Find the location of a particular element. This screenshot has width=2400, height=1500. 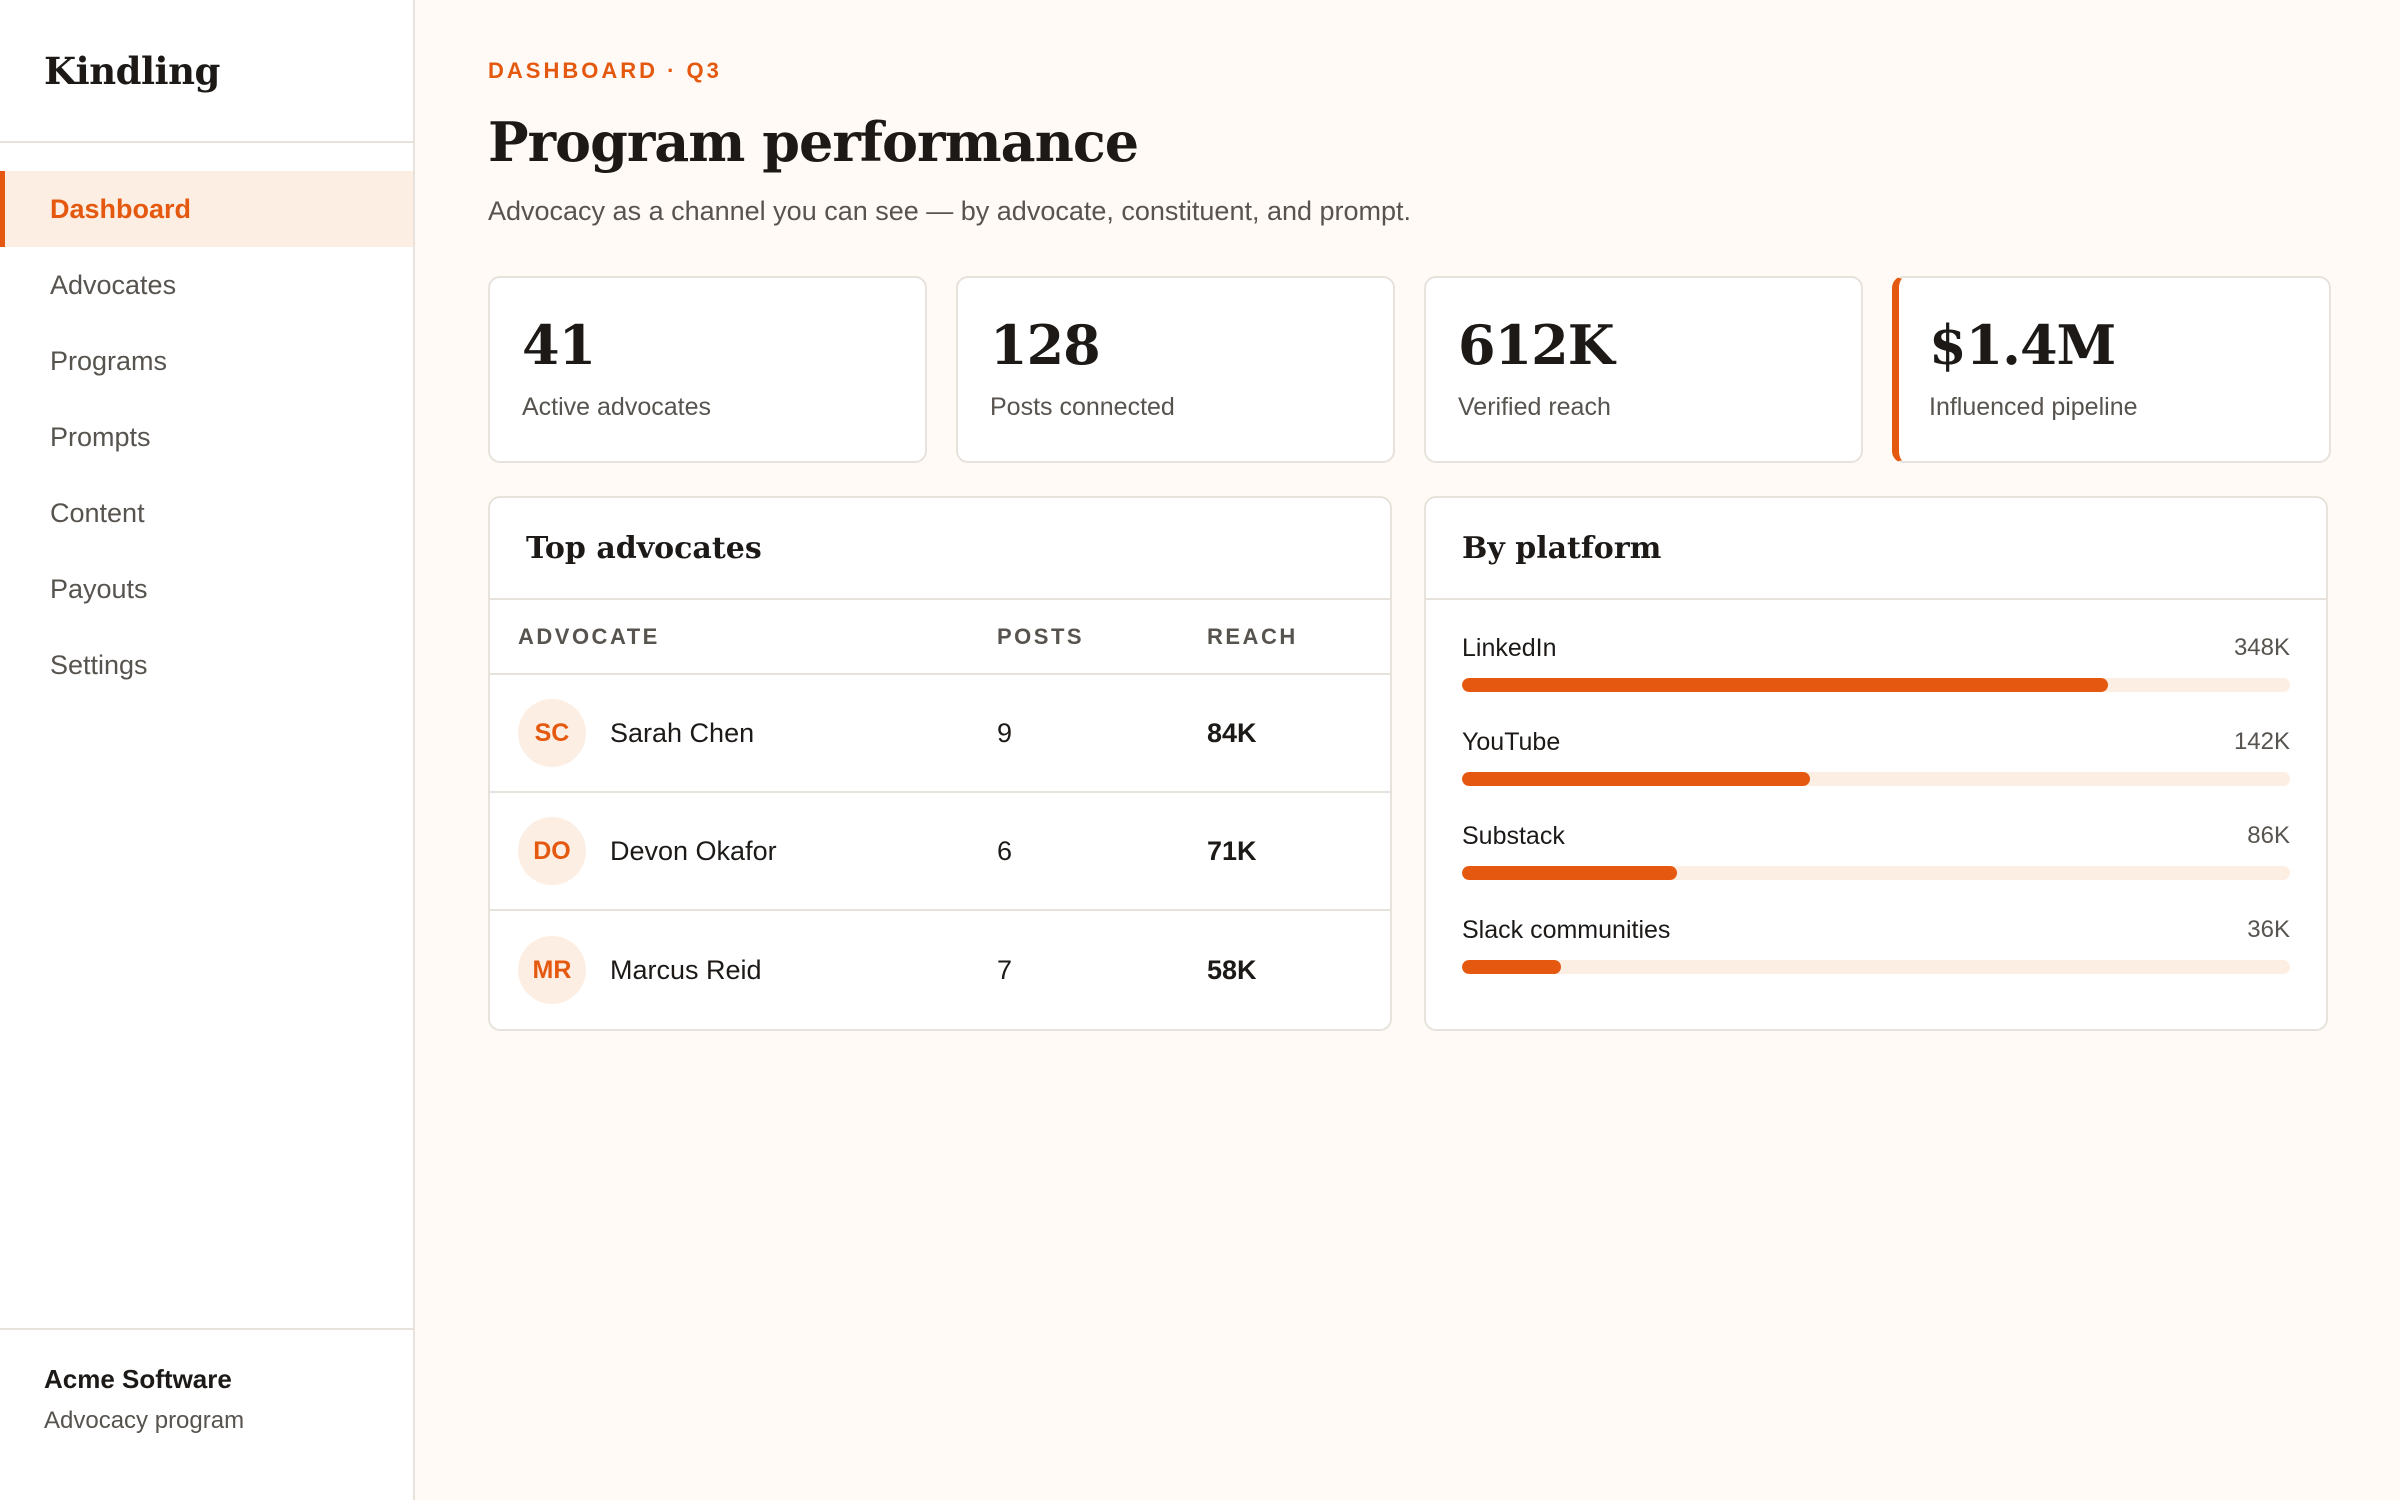

avatar: DO is located at coordinates (552, 851).